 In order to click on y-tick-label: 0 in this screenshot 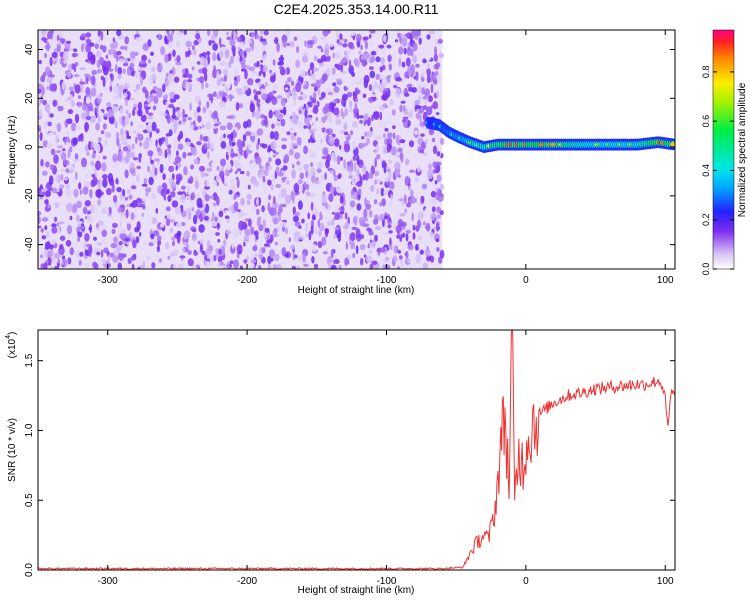, I will do `click(29, 147)`.